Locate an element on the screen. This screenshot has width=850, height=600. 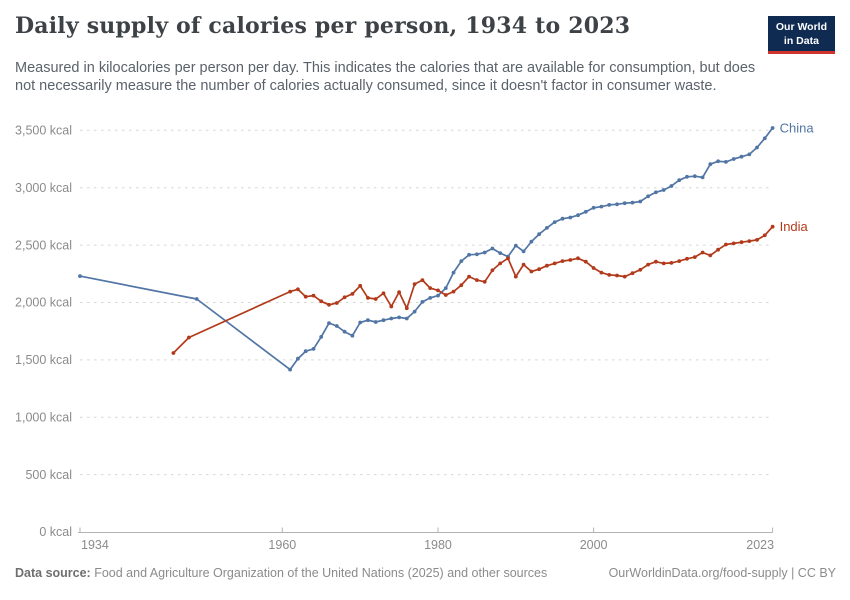
series-label-india: India is located at coordinates (794, 226).